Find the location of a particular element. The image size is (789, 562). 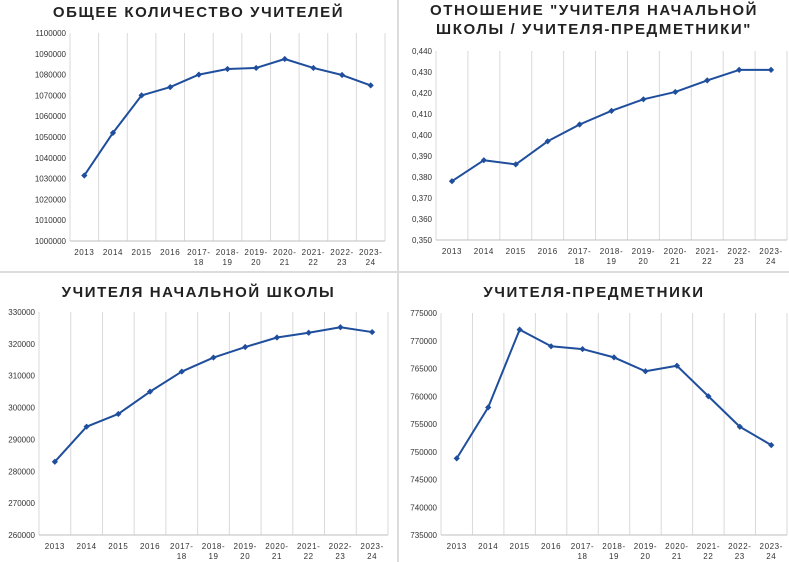

y-tick-label: 300000 is located at coordinates (21, 408).